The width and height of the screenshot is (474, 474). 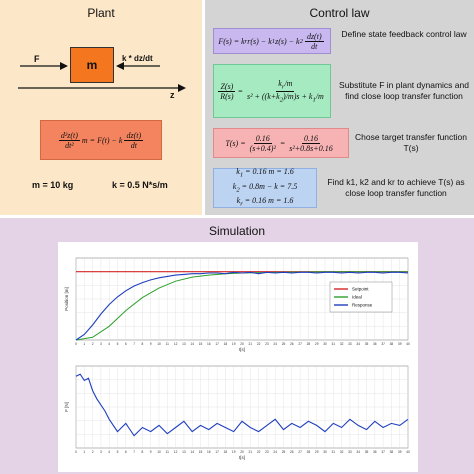 I want to click on force-x-tick-label: 12, so click(x=176, y=452).